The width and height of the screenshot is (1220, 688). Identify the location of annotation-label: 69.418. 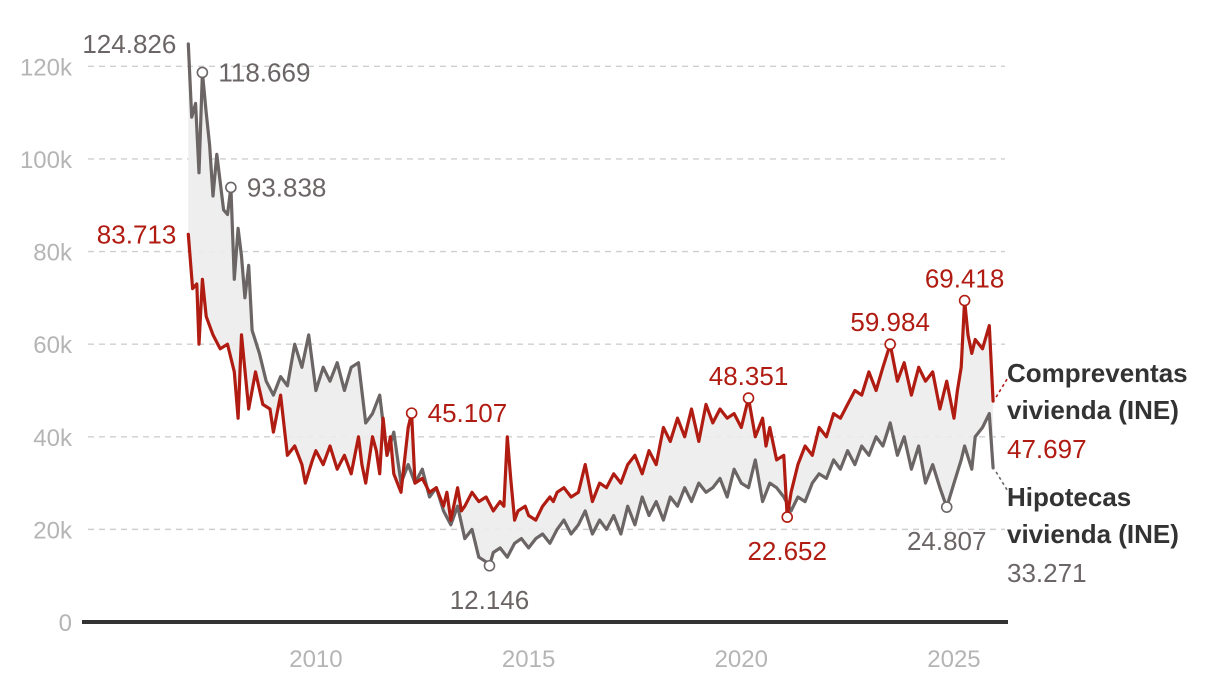
(965, 279).